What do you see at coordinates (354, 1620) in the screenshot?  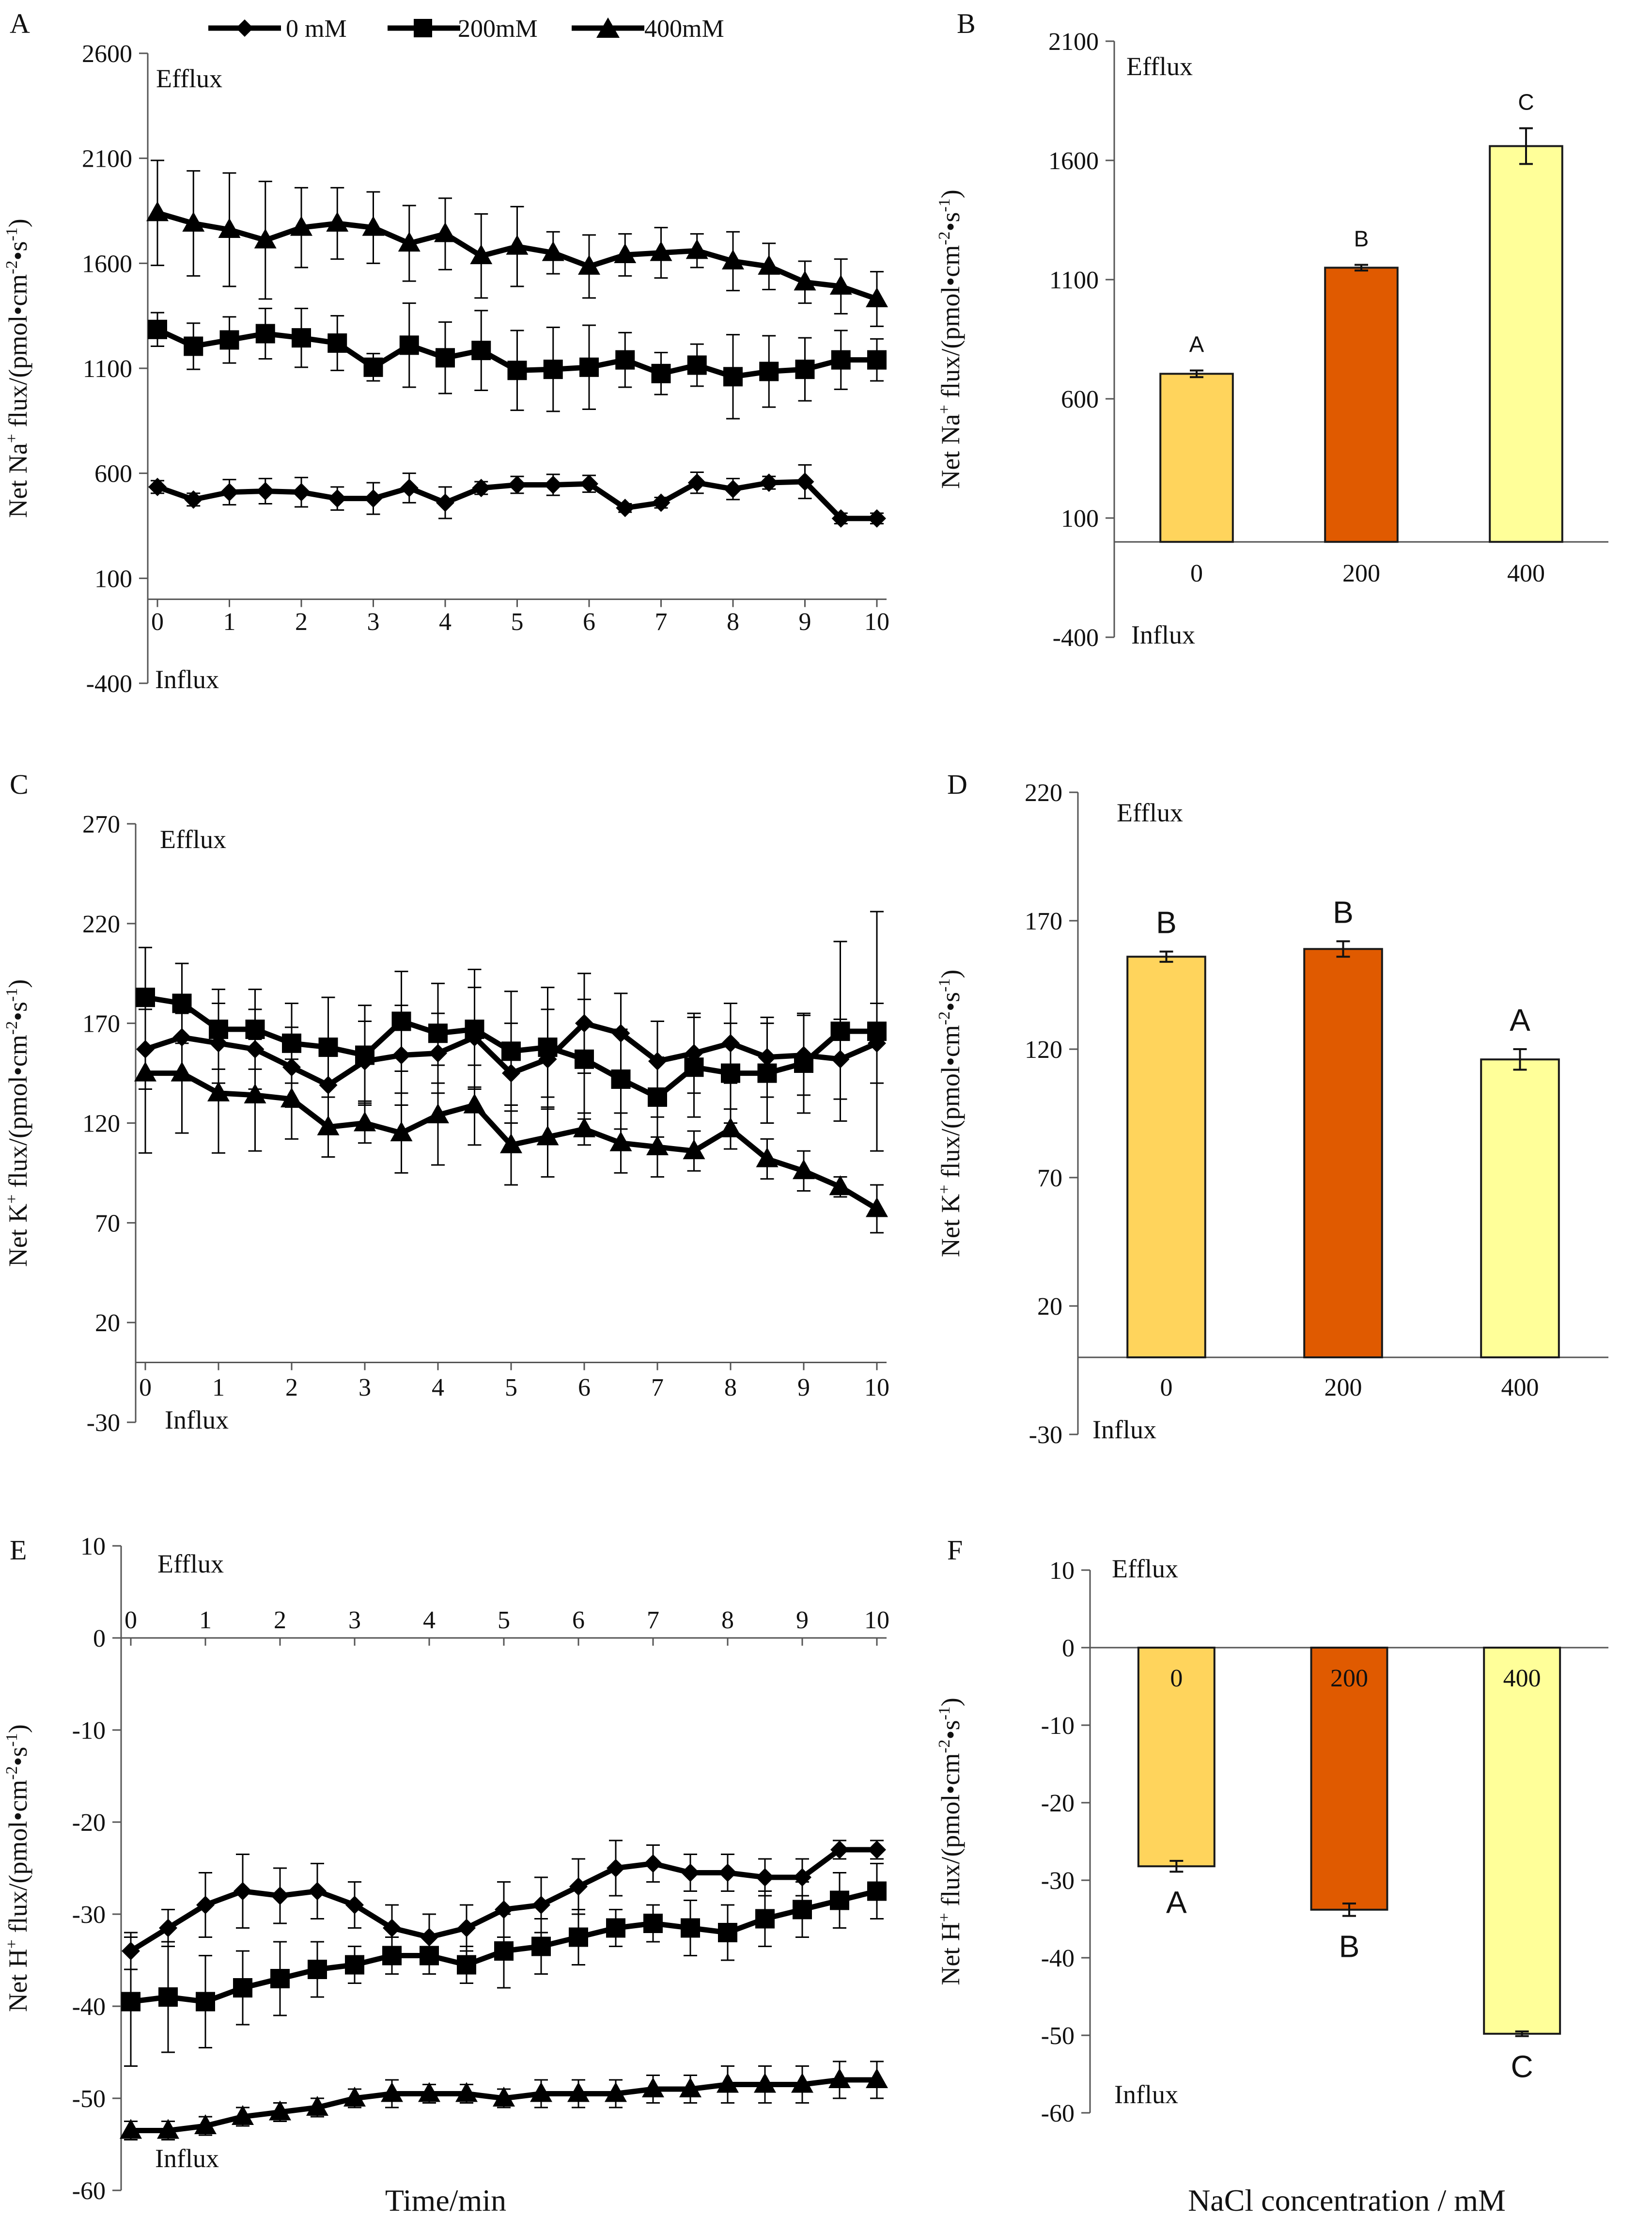 I see `x-tick-label-e: 3` at bounding box center [354, 1620].